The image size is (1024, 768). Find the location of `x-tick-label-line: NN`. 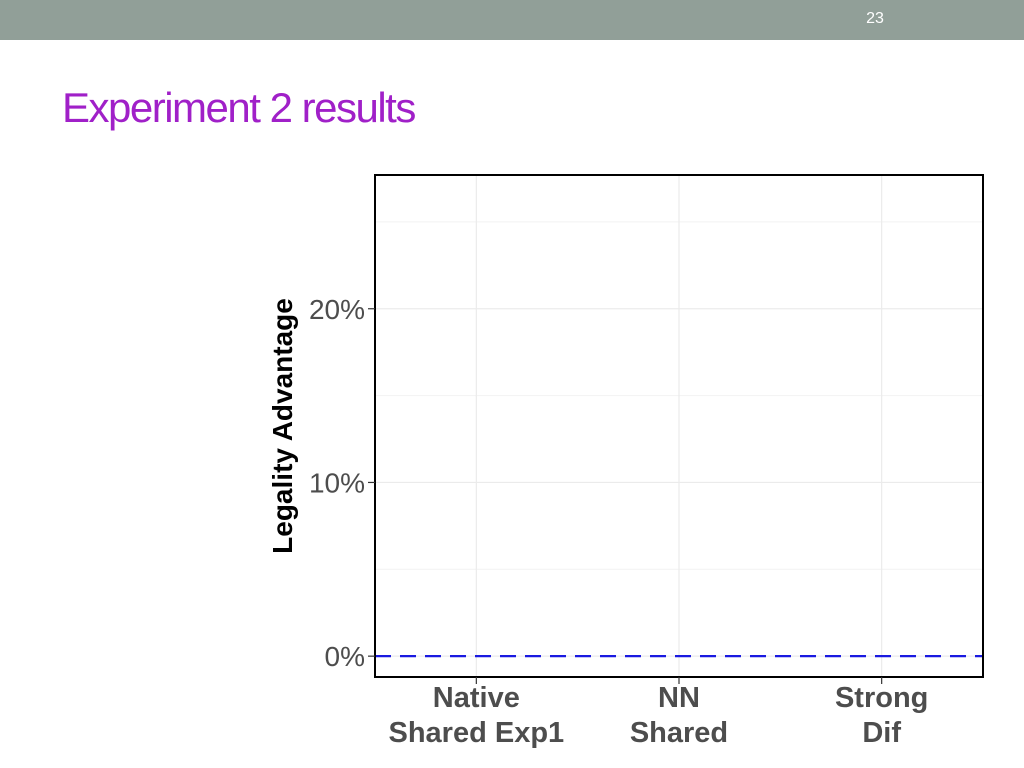

x-tick-label-line: NN is located at coordinates (679, 698).